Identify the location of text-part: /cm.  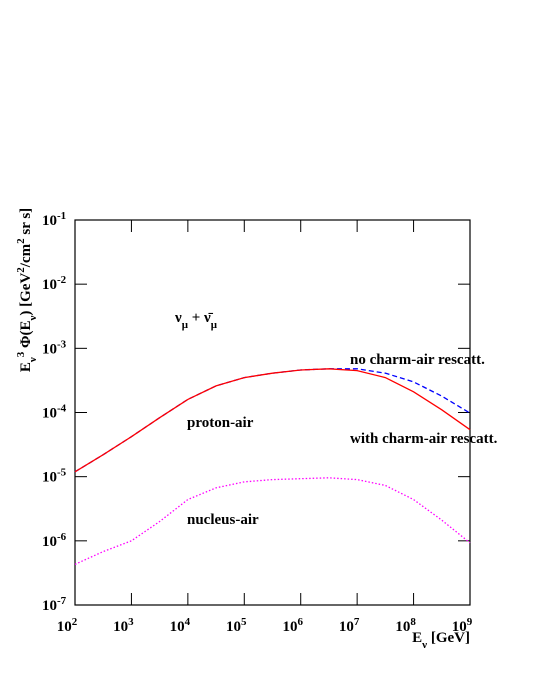
(26, 255).